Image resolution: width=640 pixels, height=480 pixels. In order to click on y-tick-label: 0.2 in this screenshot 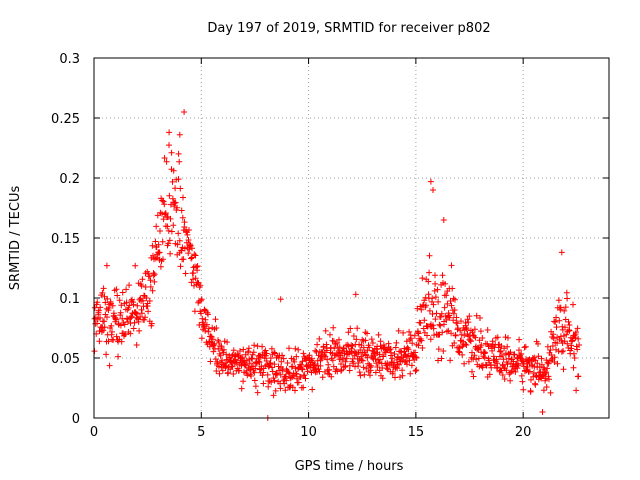, I will do `click(69, 179)`.